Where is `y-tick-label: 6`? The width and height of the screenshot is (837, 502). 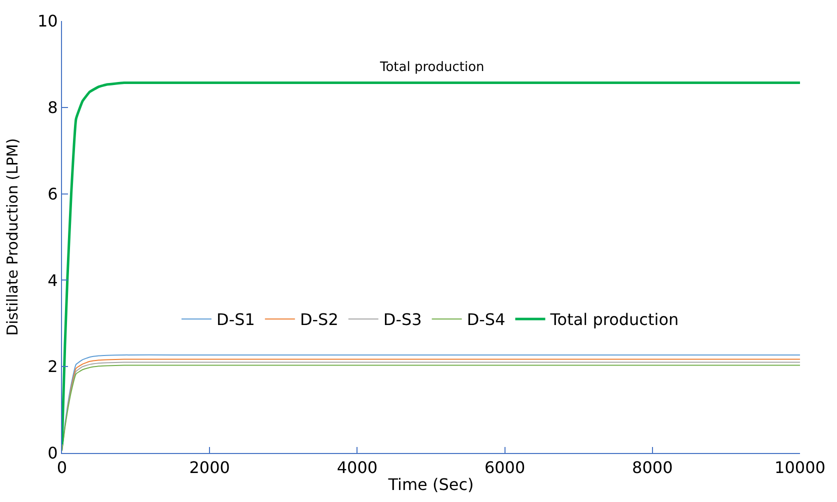 y-tick-label: 6 is located at coordinates (53, 194).